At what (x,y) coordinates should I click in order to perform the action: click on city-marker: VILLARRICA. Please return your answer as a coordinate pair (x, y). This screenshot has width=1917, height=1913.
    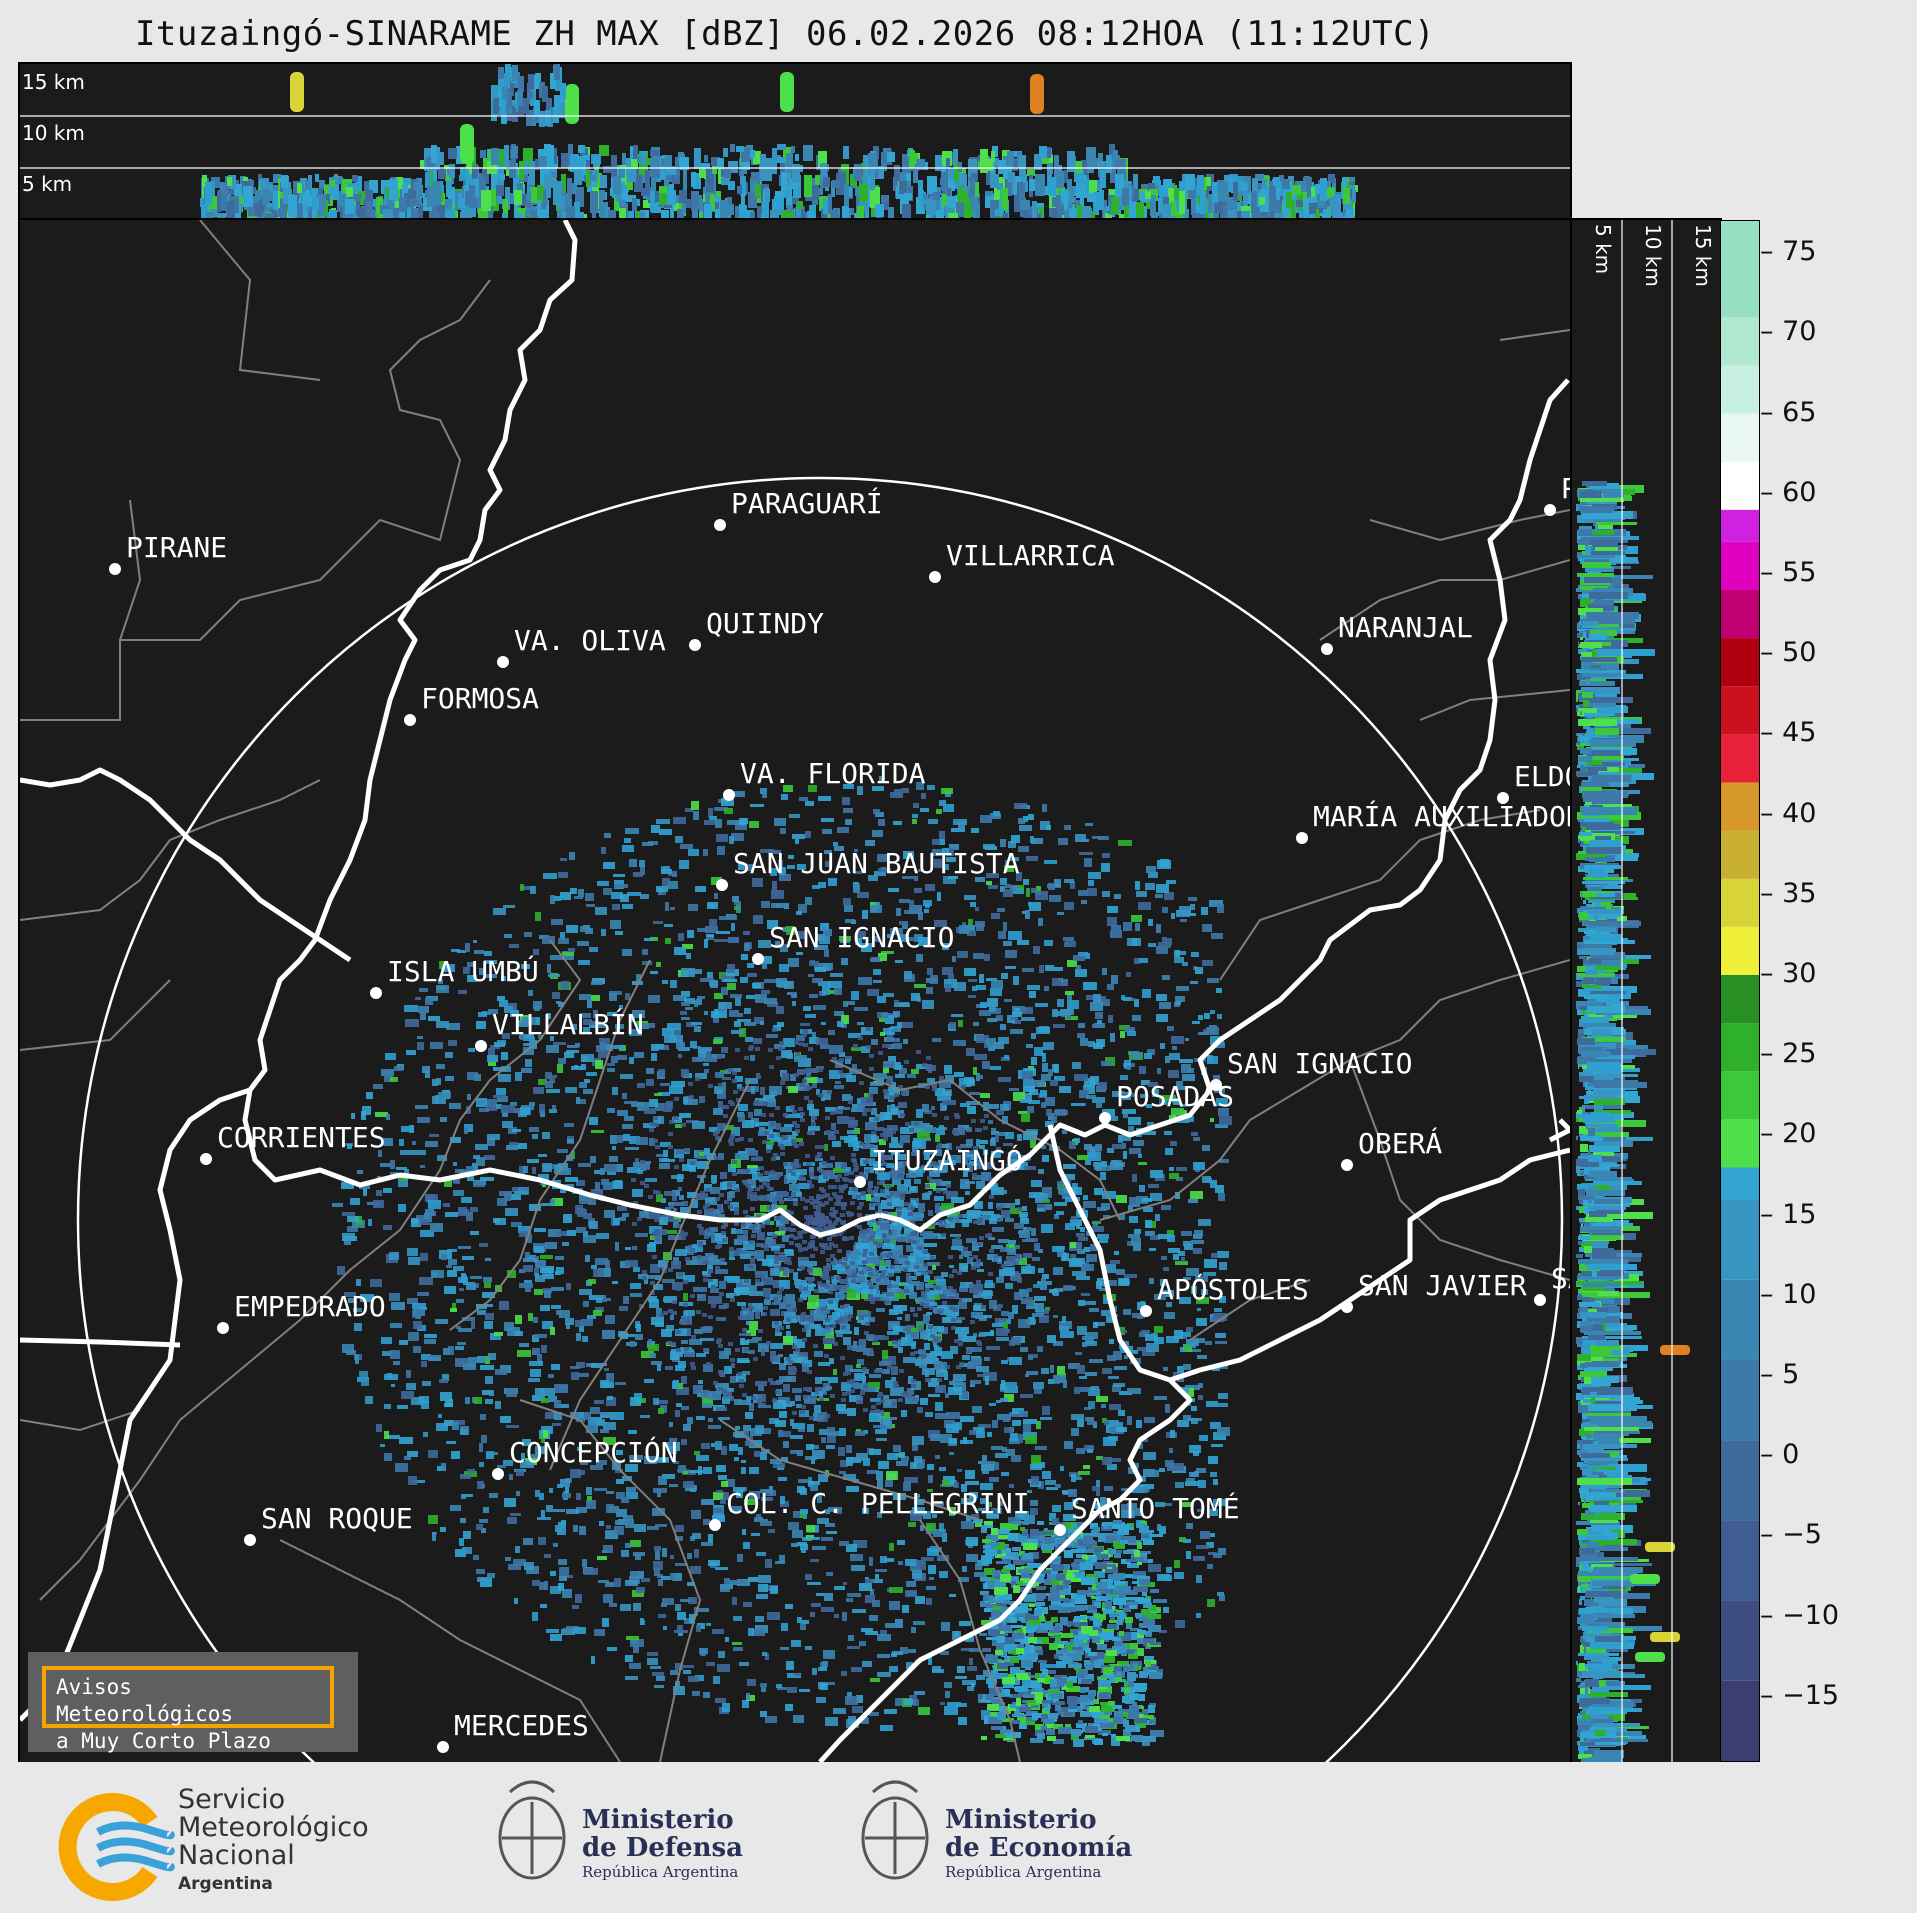
    Looking at the image, I should click on (1022, 561).